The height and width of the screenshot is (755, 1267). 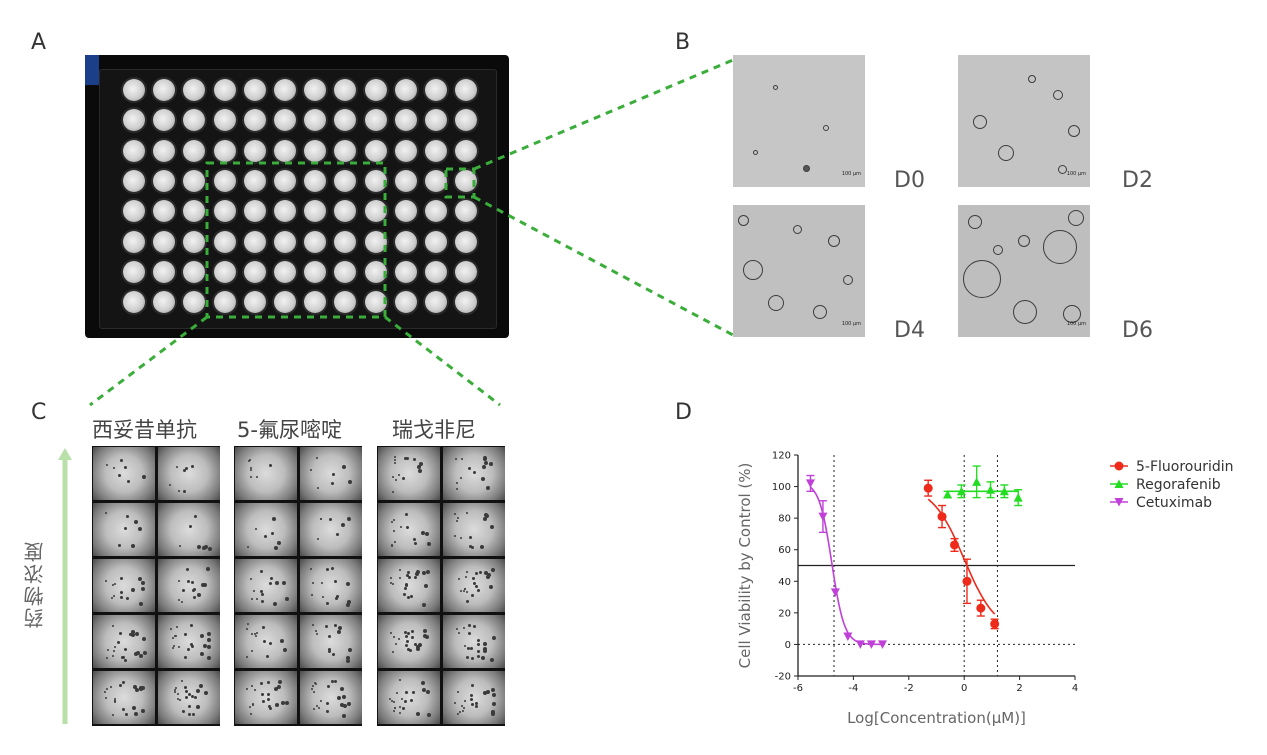 I want to click on well-strip-5fu, so click(x=298, y=586).